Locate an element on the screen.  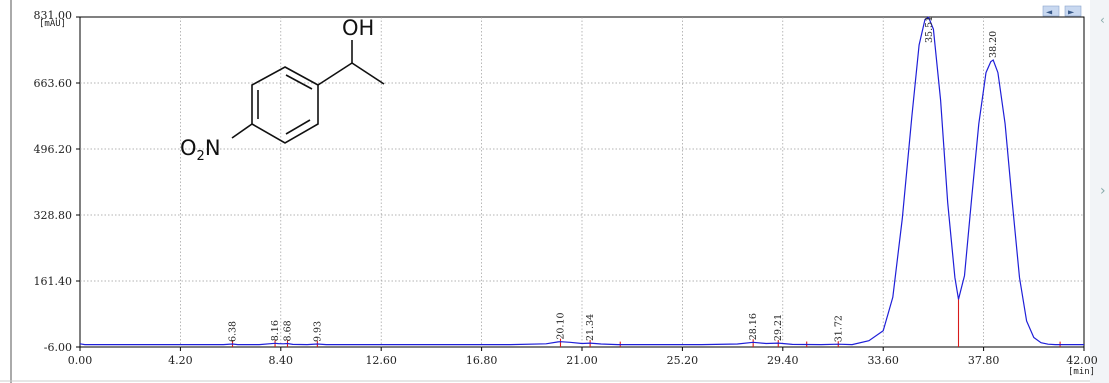
nav-right-icon: ► is located at coordinates (1071, 12).